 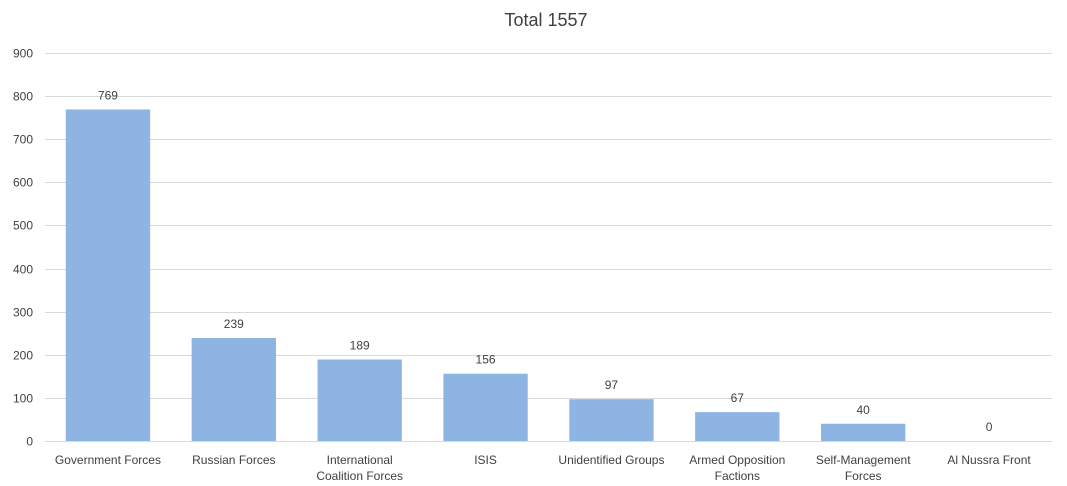 What do you see at coordinates (234, 324) in the screenshot?
I see `data-label: 239` at bounding box center [234, 324].